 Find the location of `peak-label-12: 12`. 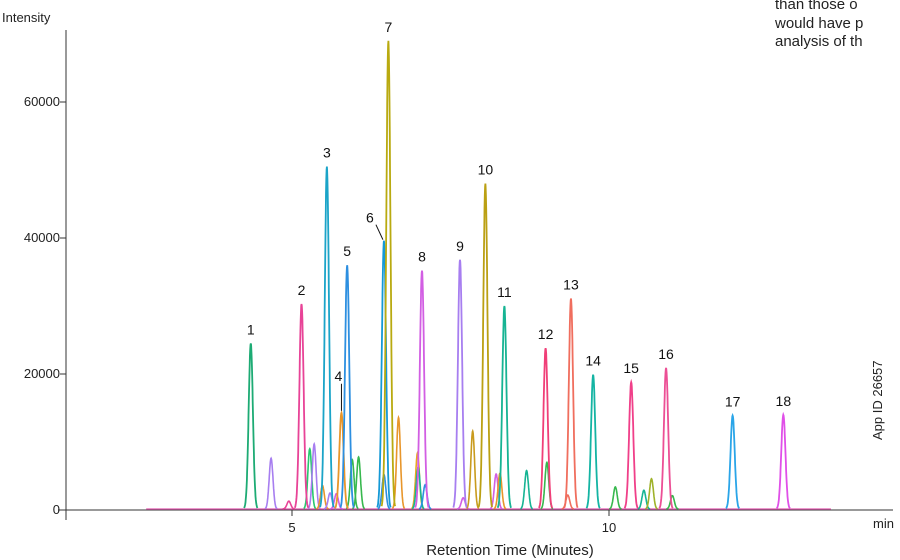

peak-label-12: 12 is located at coordinates (546, 334).